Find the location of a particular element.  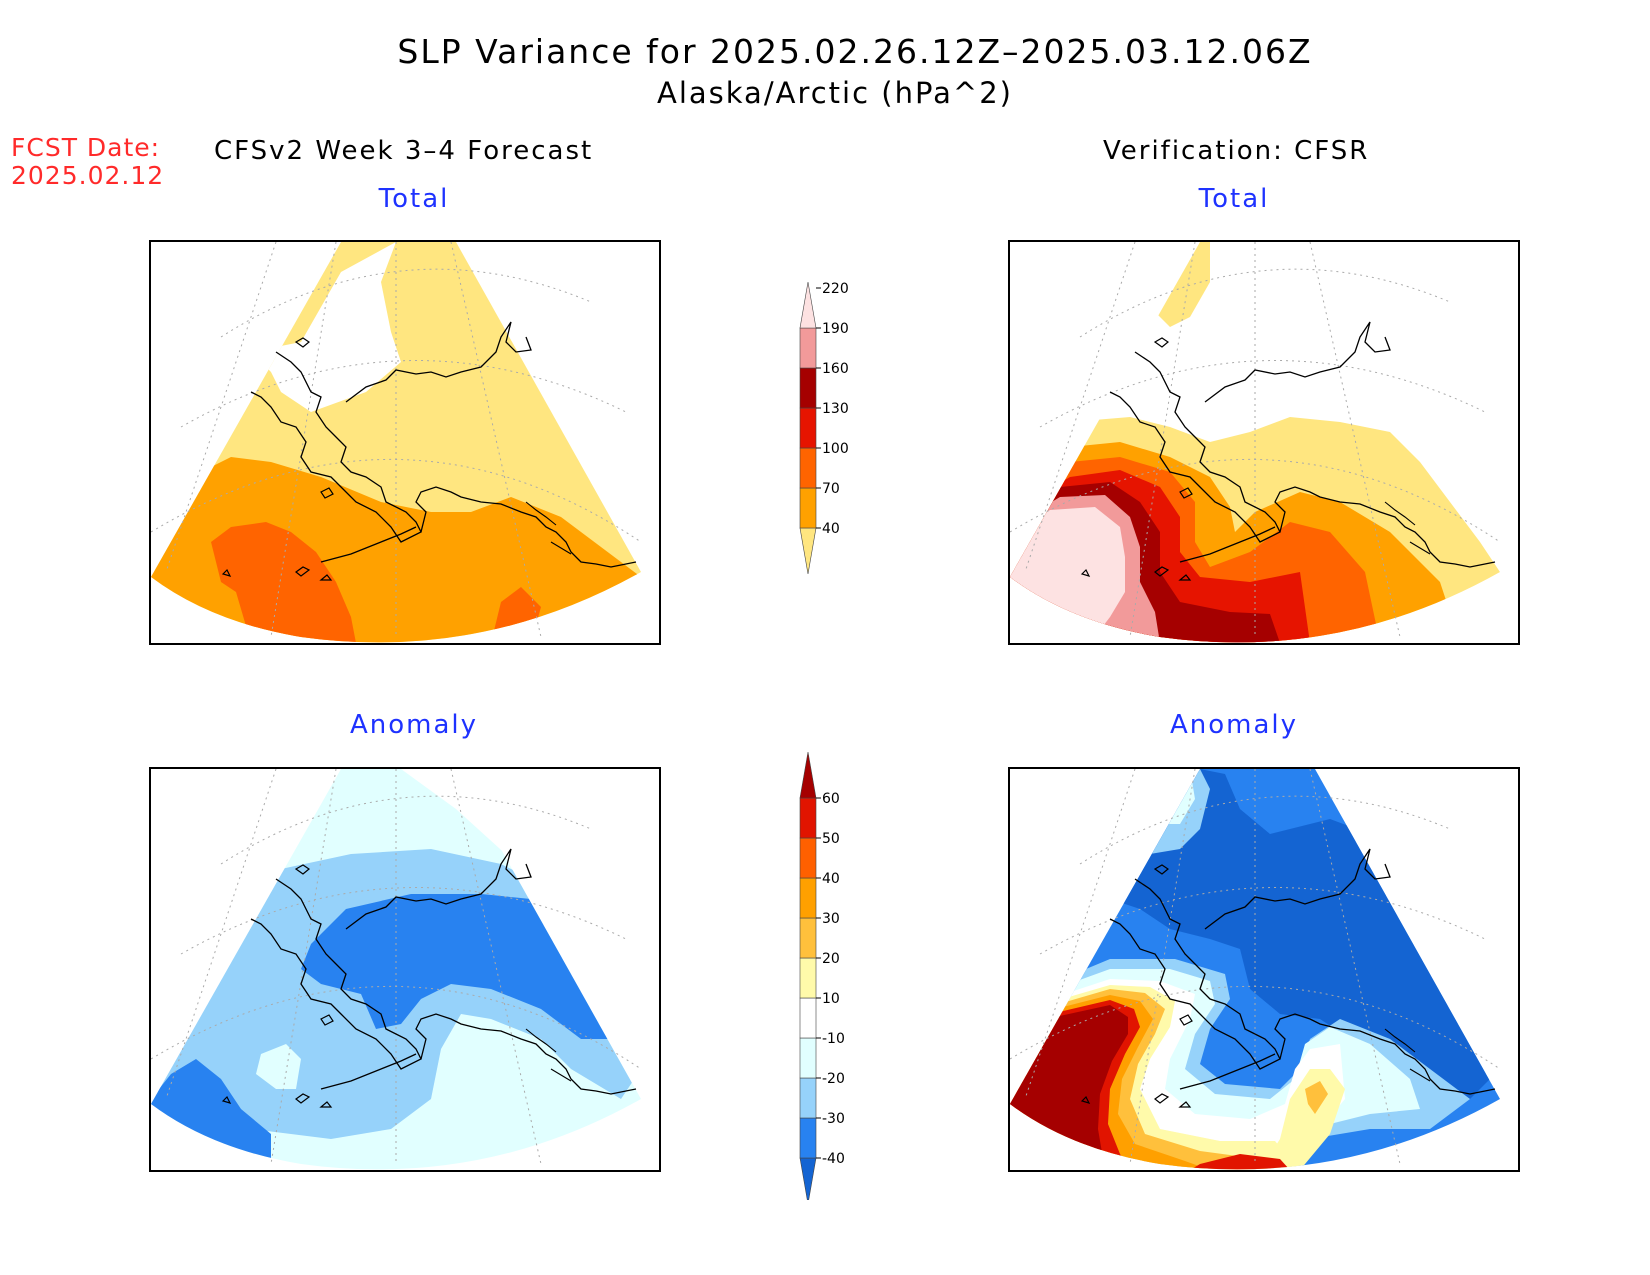

verification-total-title: Total is located at coordinates (1234, 199).